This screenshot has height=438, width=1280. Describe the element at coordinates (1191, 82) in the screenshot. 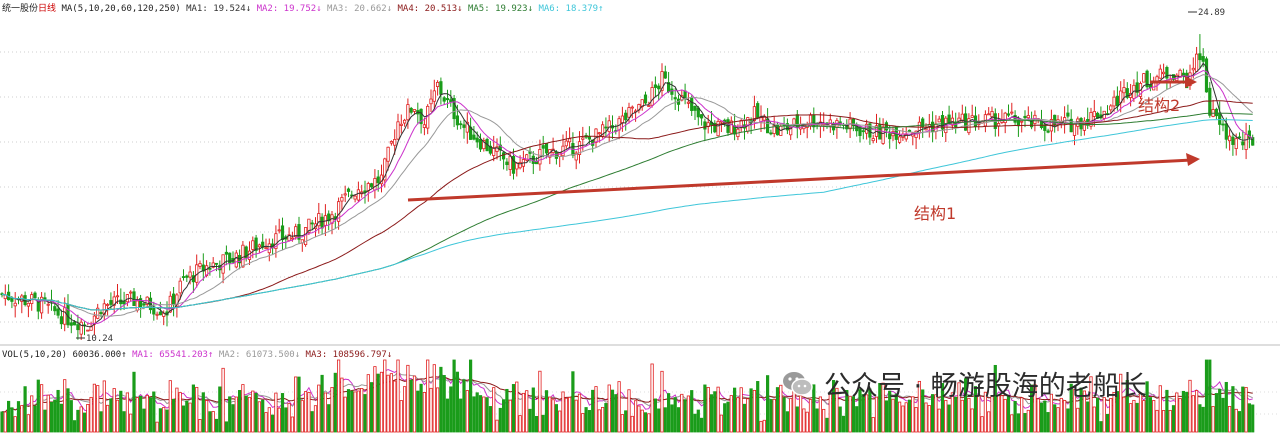

I see `structure2-arrowhead` at that location.